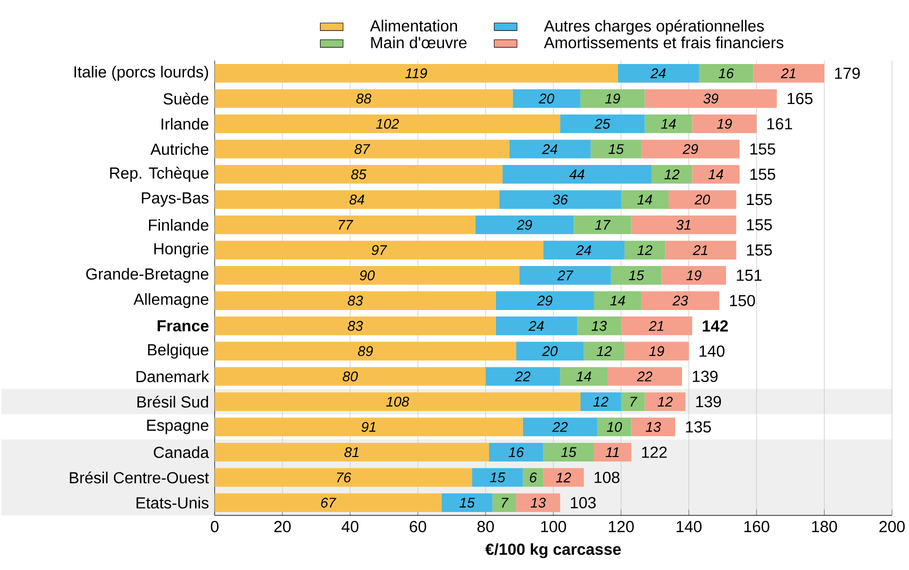  Describe the element at coordinates (141, 73) in the screenshot. I see `y-tick-label: Italie (porcs lourds)` at that location.